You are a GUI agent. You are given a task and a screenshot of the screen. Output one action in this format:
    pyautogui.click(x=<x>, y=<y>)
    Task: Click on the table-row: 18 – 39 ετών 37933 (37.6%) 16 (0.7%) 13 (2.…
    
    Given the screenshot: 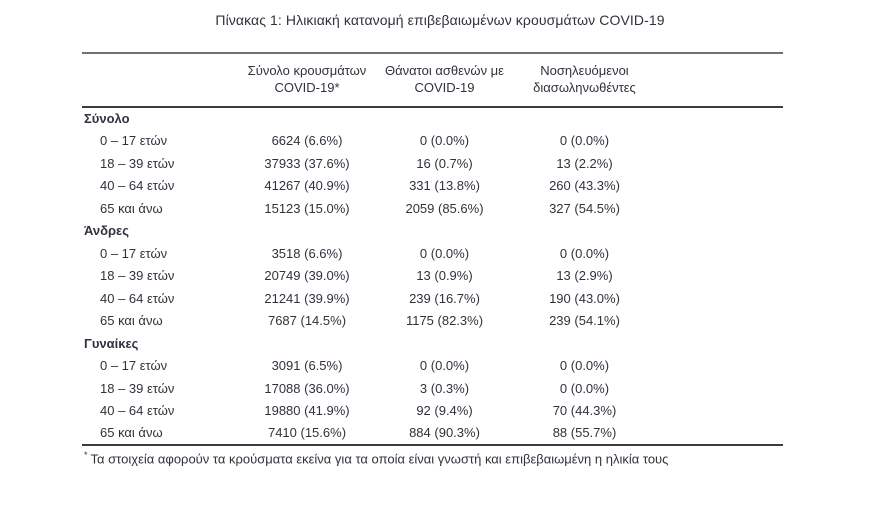 What is the action you would take?
    pyautogui.click(x=432, y=163)
    